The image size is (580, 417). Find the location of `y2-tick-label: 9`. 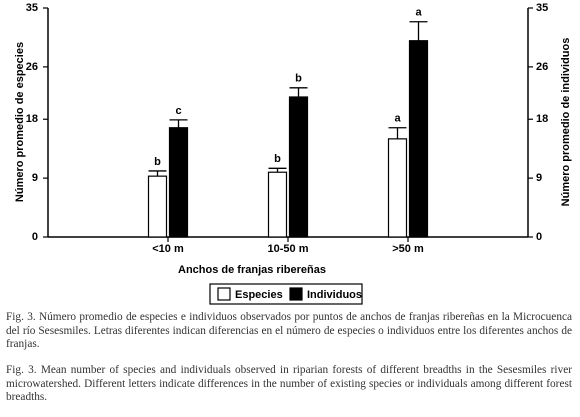

y2-tick-label: 9 is located at coordinates (539, 178).